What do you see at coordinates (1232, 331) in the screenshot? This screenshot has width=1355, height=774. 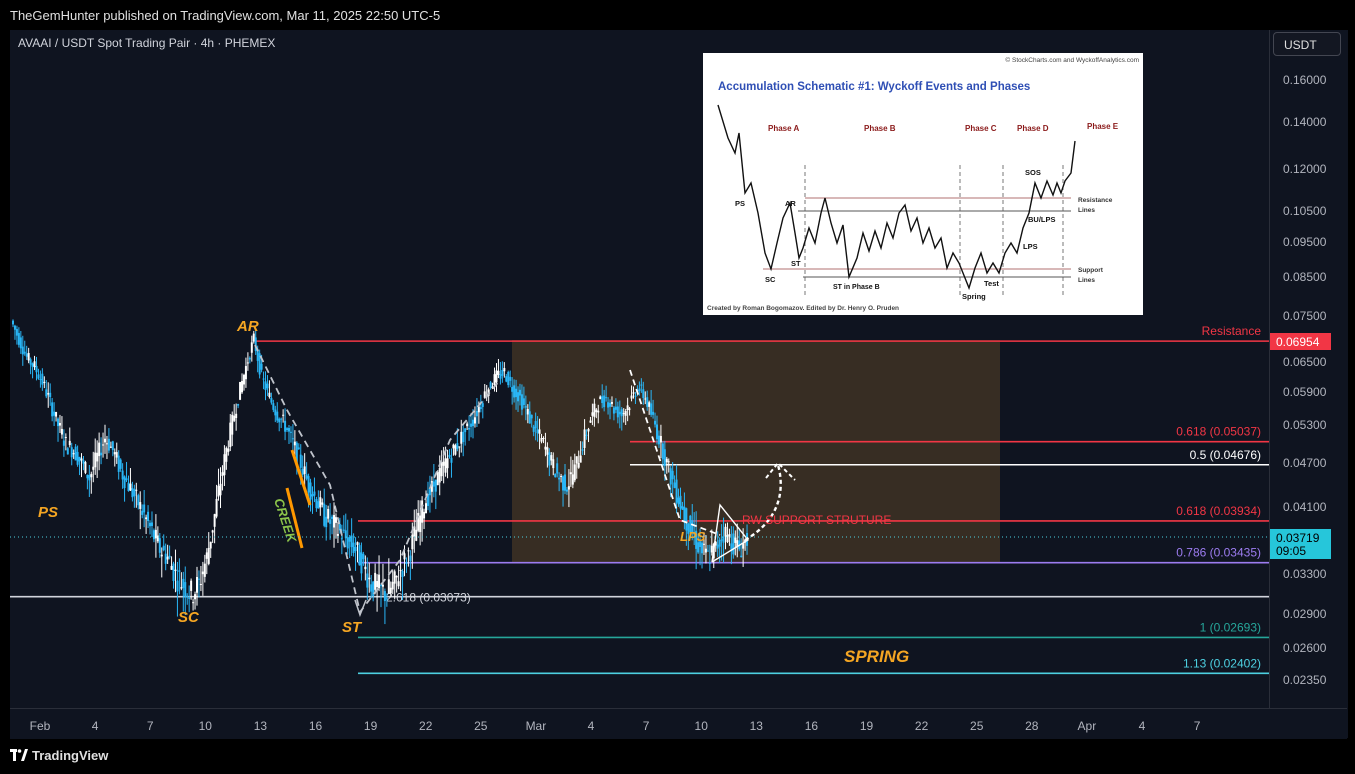 I see `level-label: Resistance` at bounding box center [1232, 331].